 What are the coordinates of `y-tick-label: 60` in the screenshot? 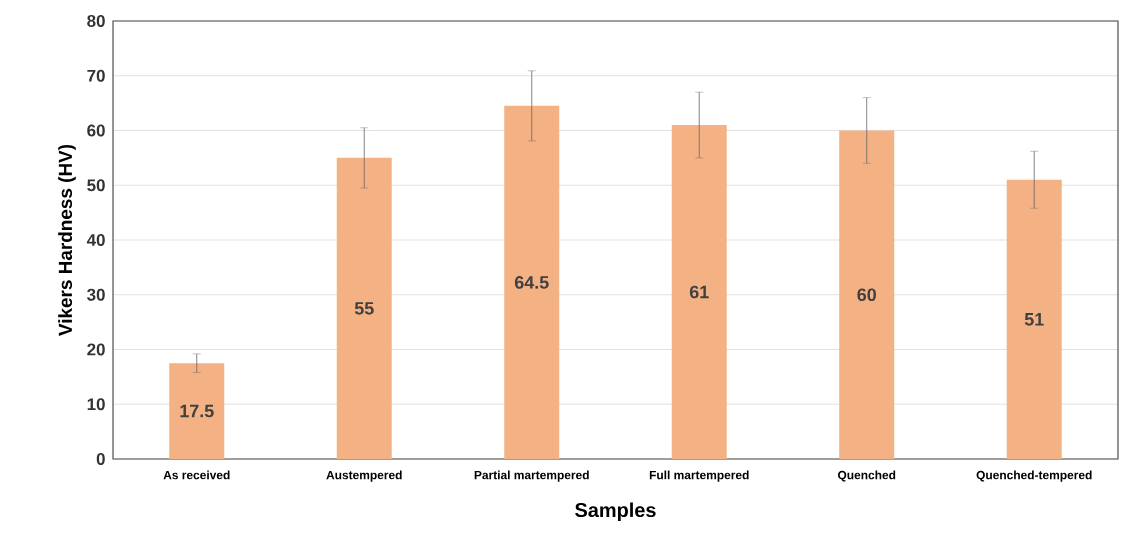 It's located at (96, 130).